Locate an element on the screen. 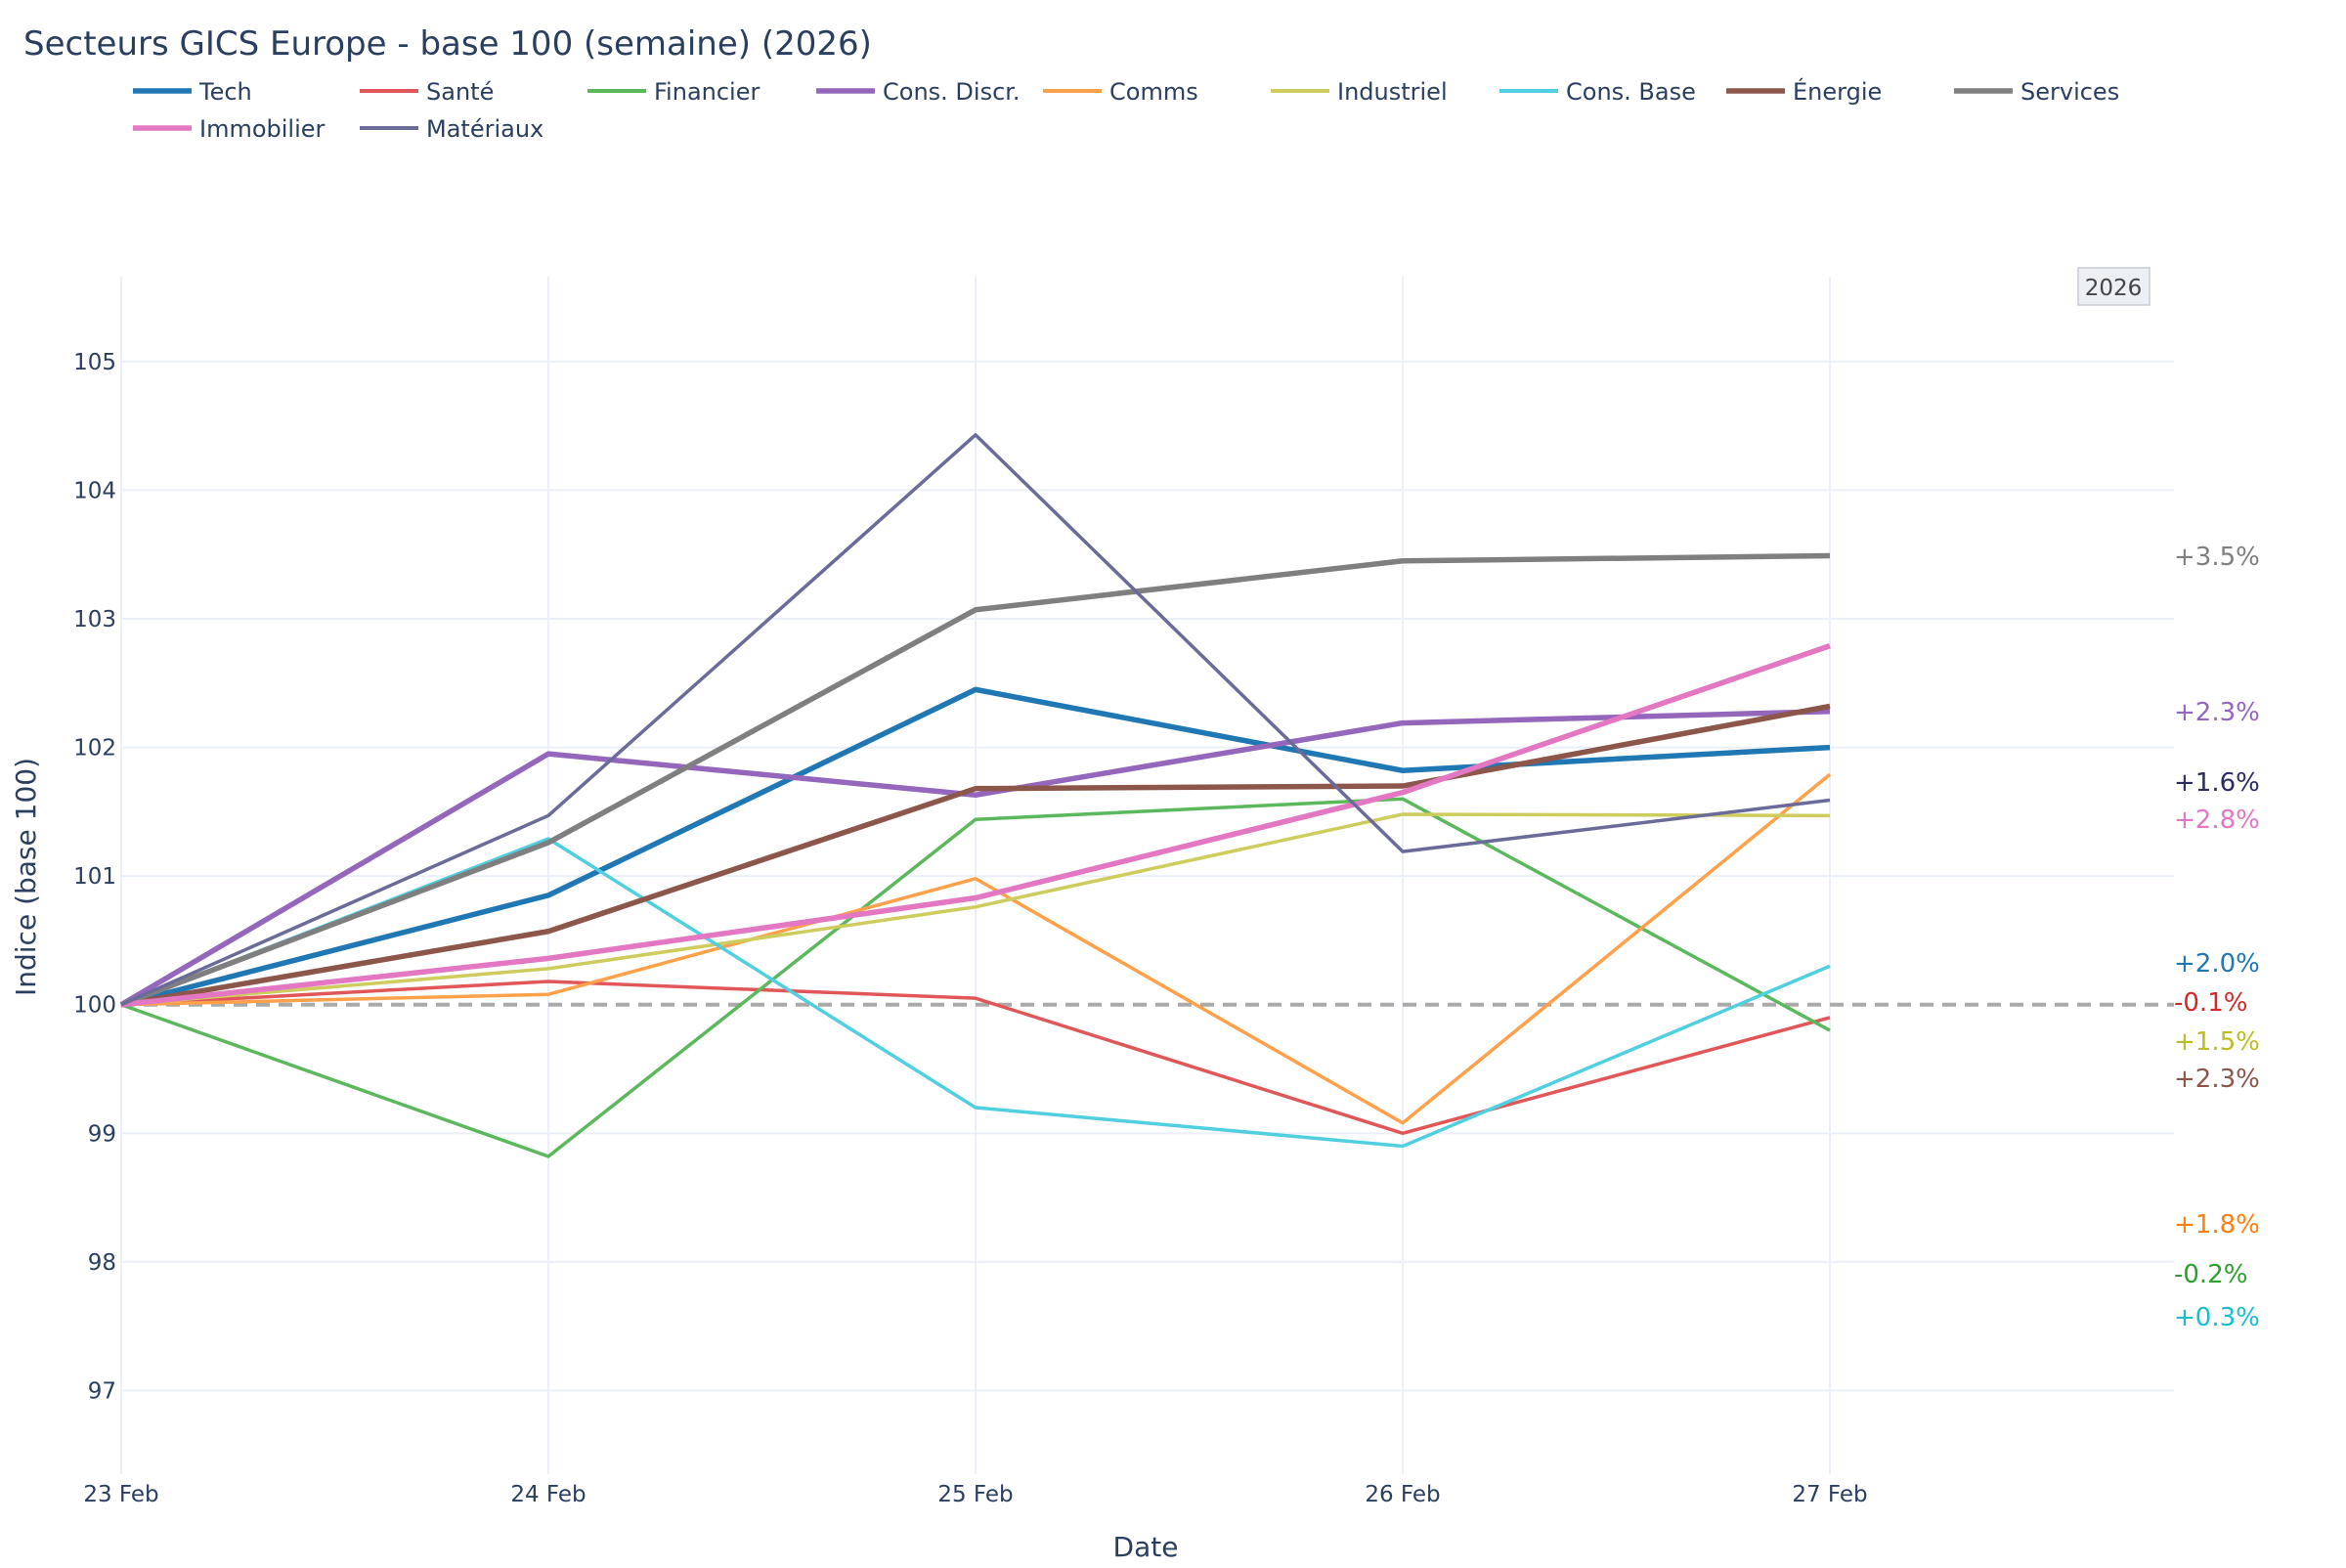 The height and width of the screenshot is (1568, 2346). legend-item: Comms is located at coordinates (1121, 92).